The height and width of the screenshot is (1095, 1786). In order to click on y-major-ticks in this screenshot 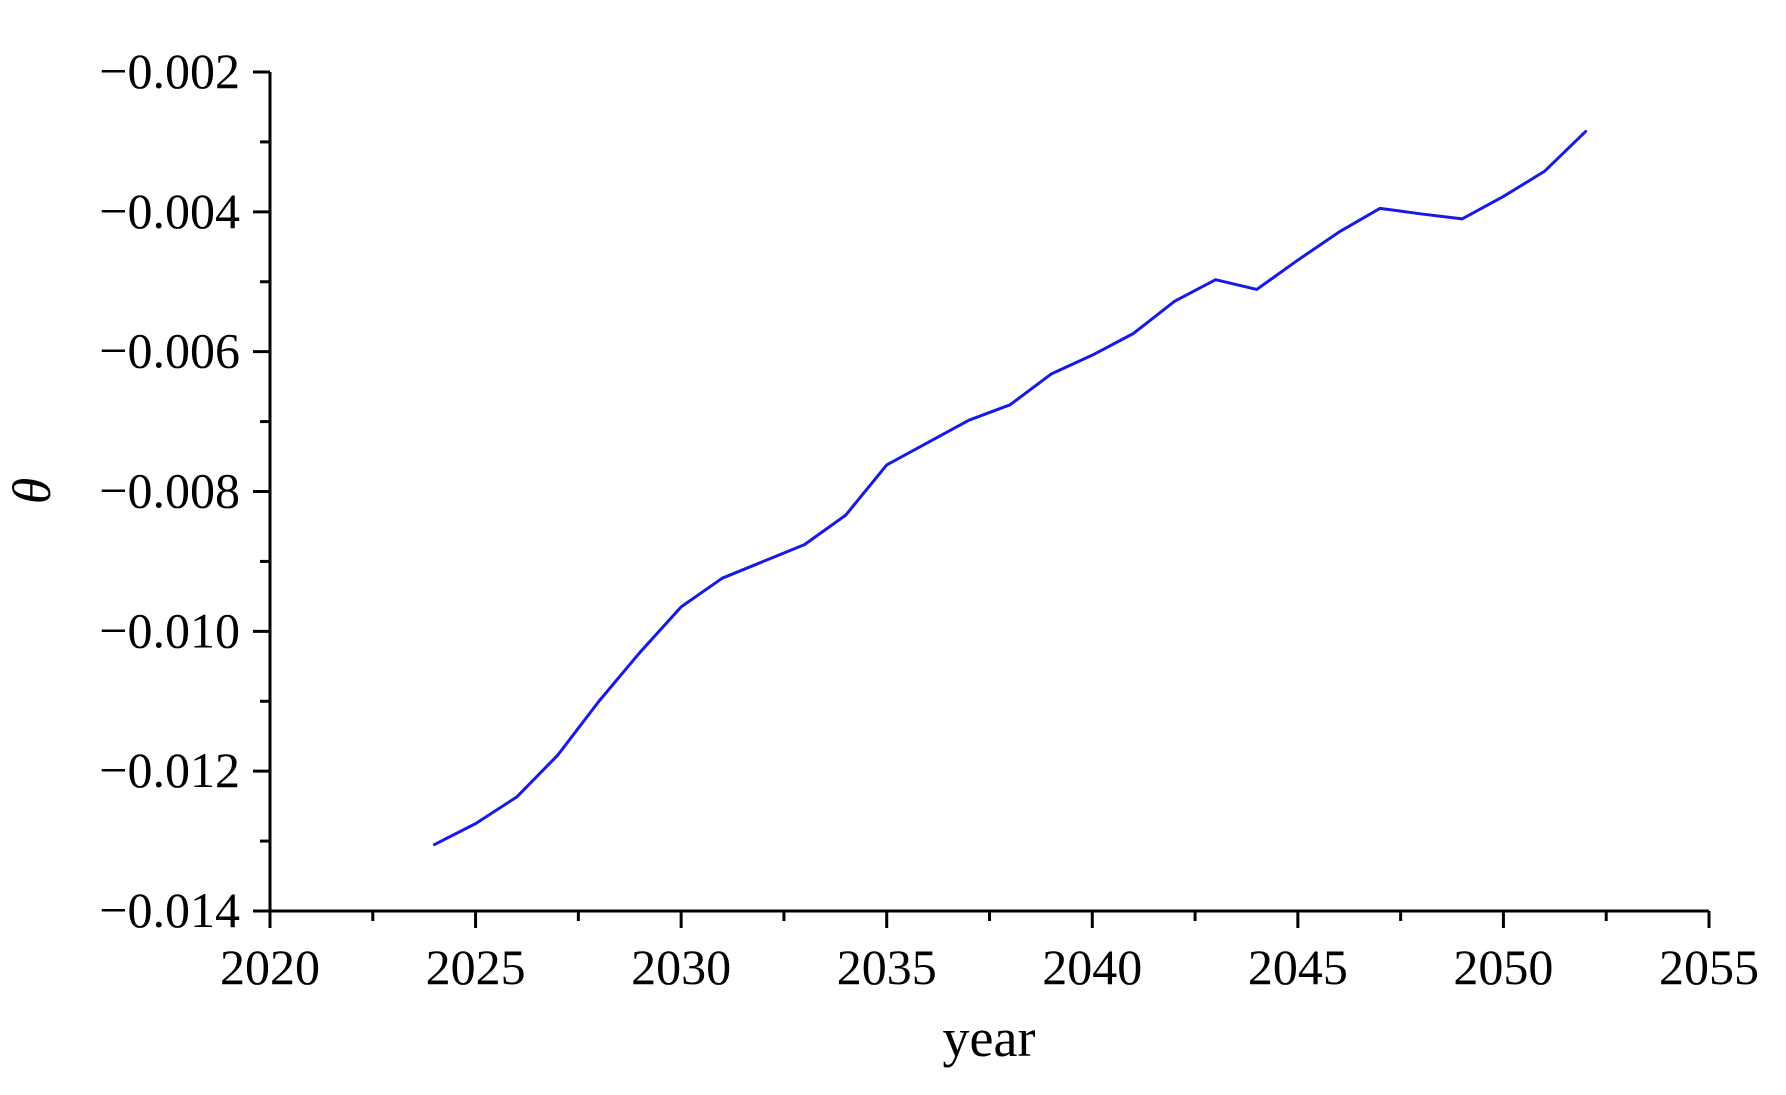, I will do `click(261, 491)`.